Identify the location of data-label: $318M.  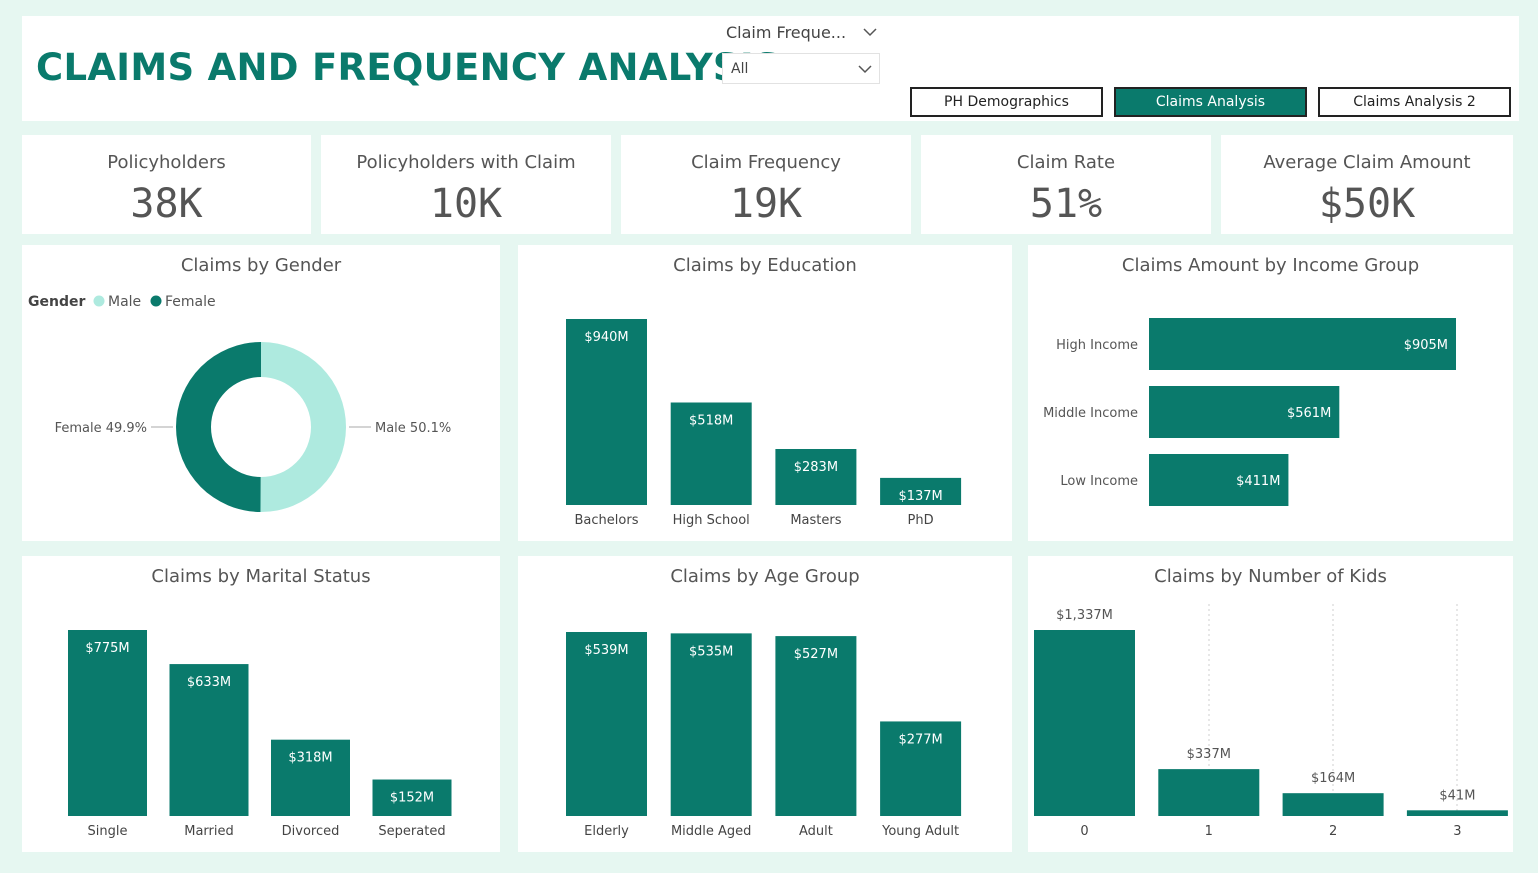
(310, 758).